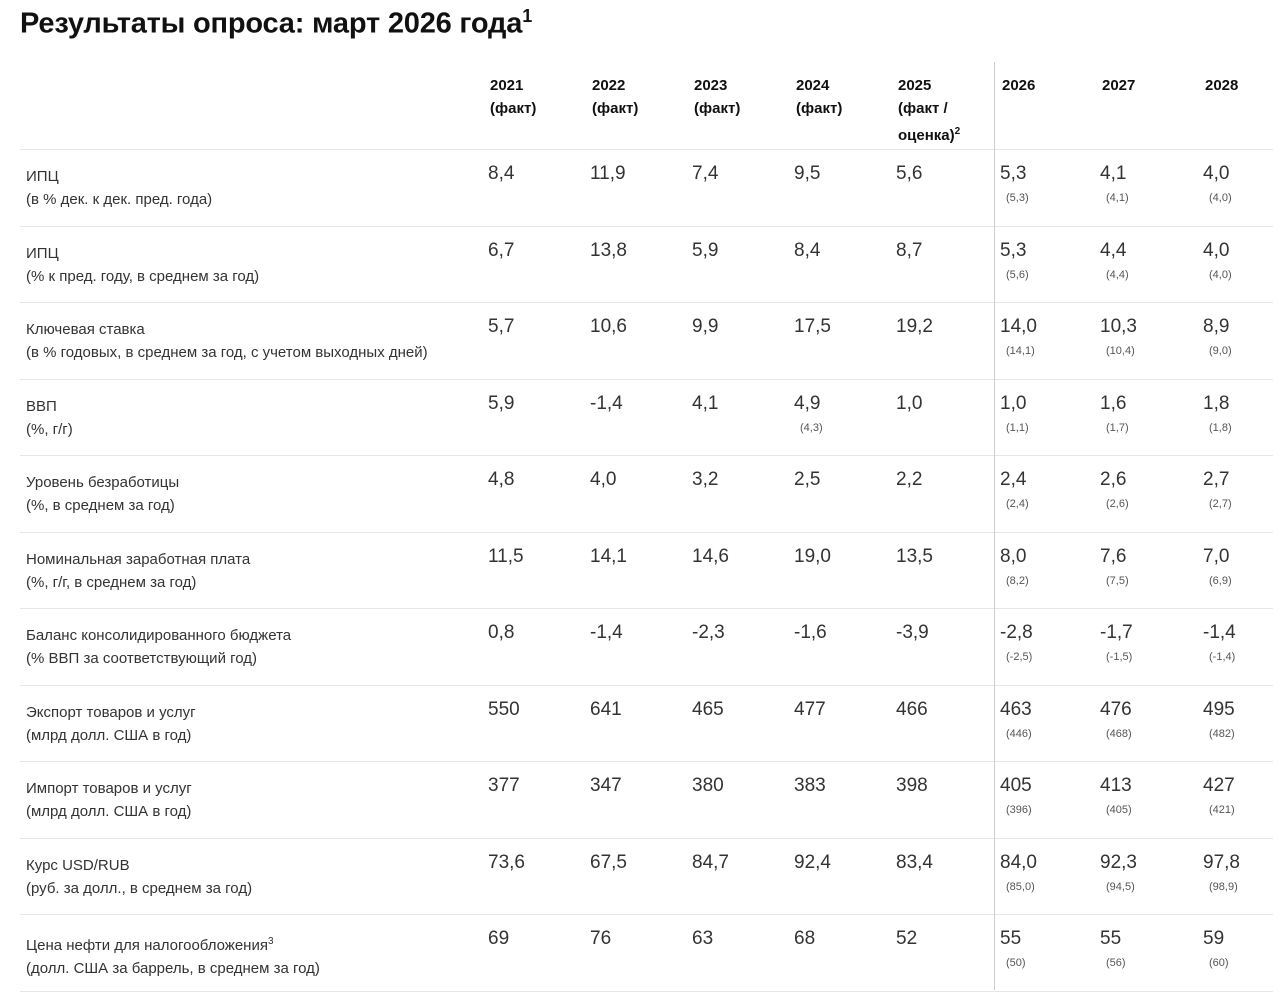  Describe the element at coordinates (708, 632) in the screenshot. I see `value-cell: -2,3` at that location.